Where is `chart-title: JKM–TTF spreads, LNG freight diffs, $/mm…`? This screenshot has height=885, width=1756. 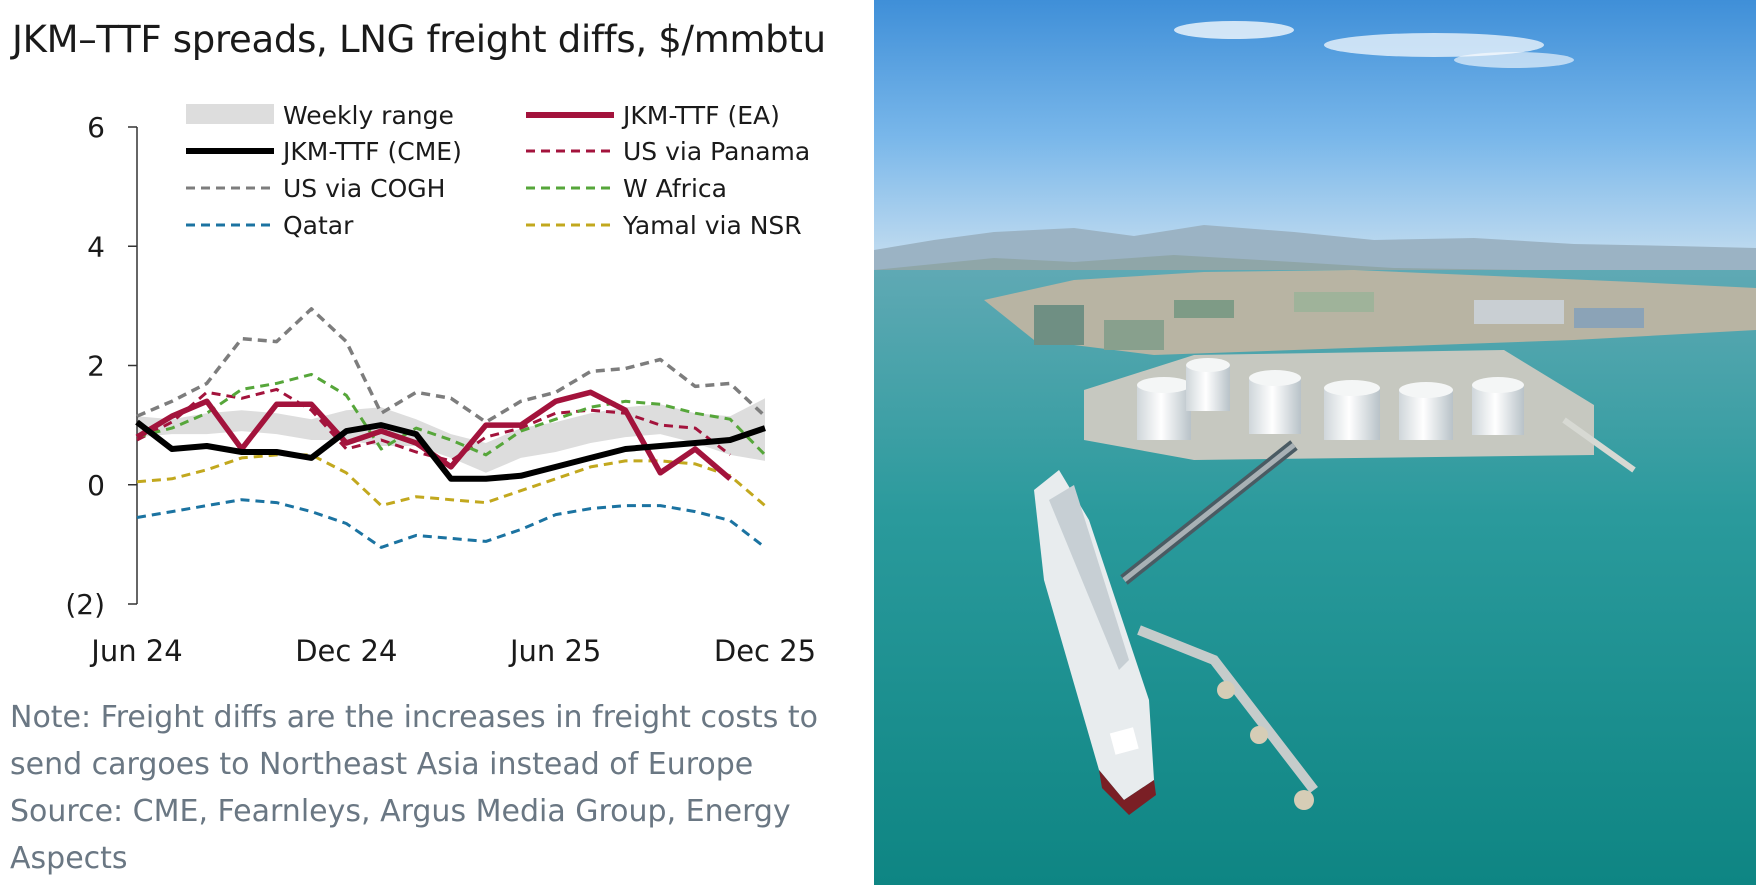
chart-title: JKM–TTF spreads, LNG freight diffs, $/mm… is located at coordinates (419, 39).